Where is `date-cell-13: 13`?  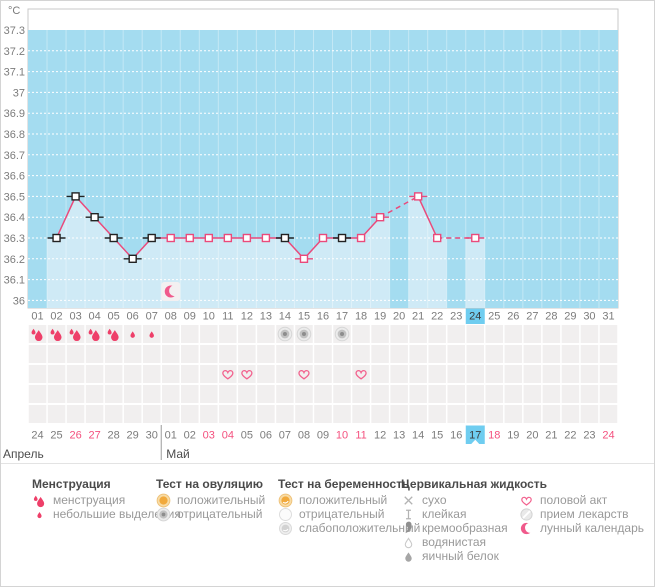
date-cell-13: 13 is located at coordinates (399, 436).